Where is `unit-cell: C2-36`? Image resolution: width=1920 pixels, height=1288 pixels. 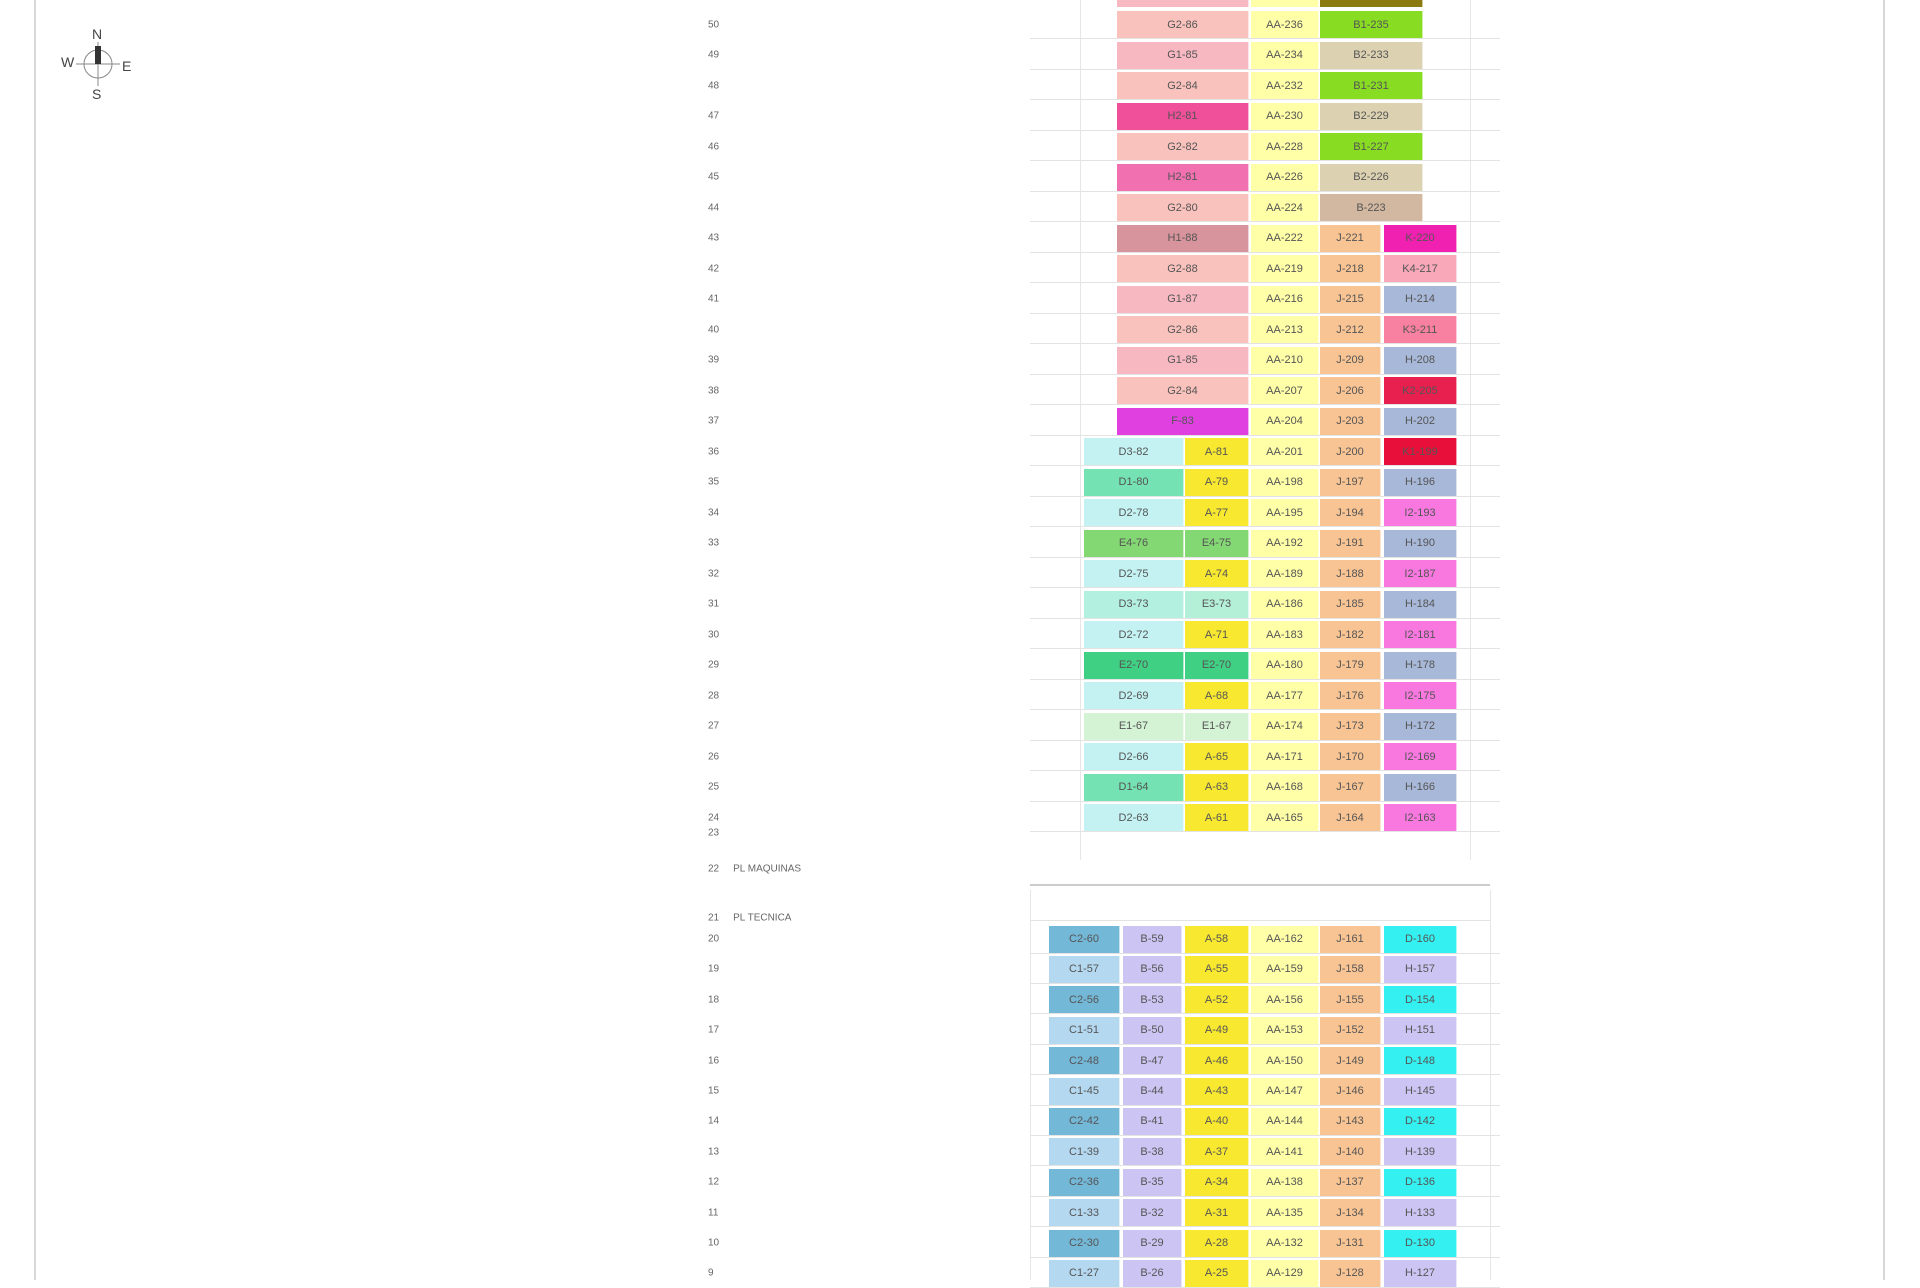 unit-cell: C2-36 is located at coordinates (1084, 1182).